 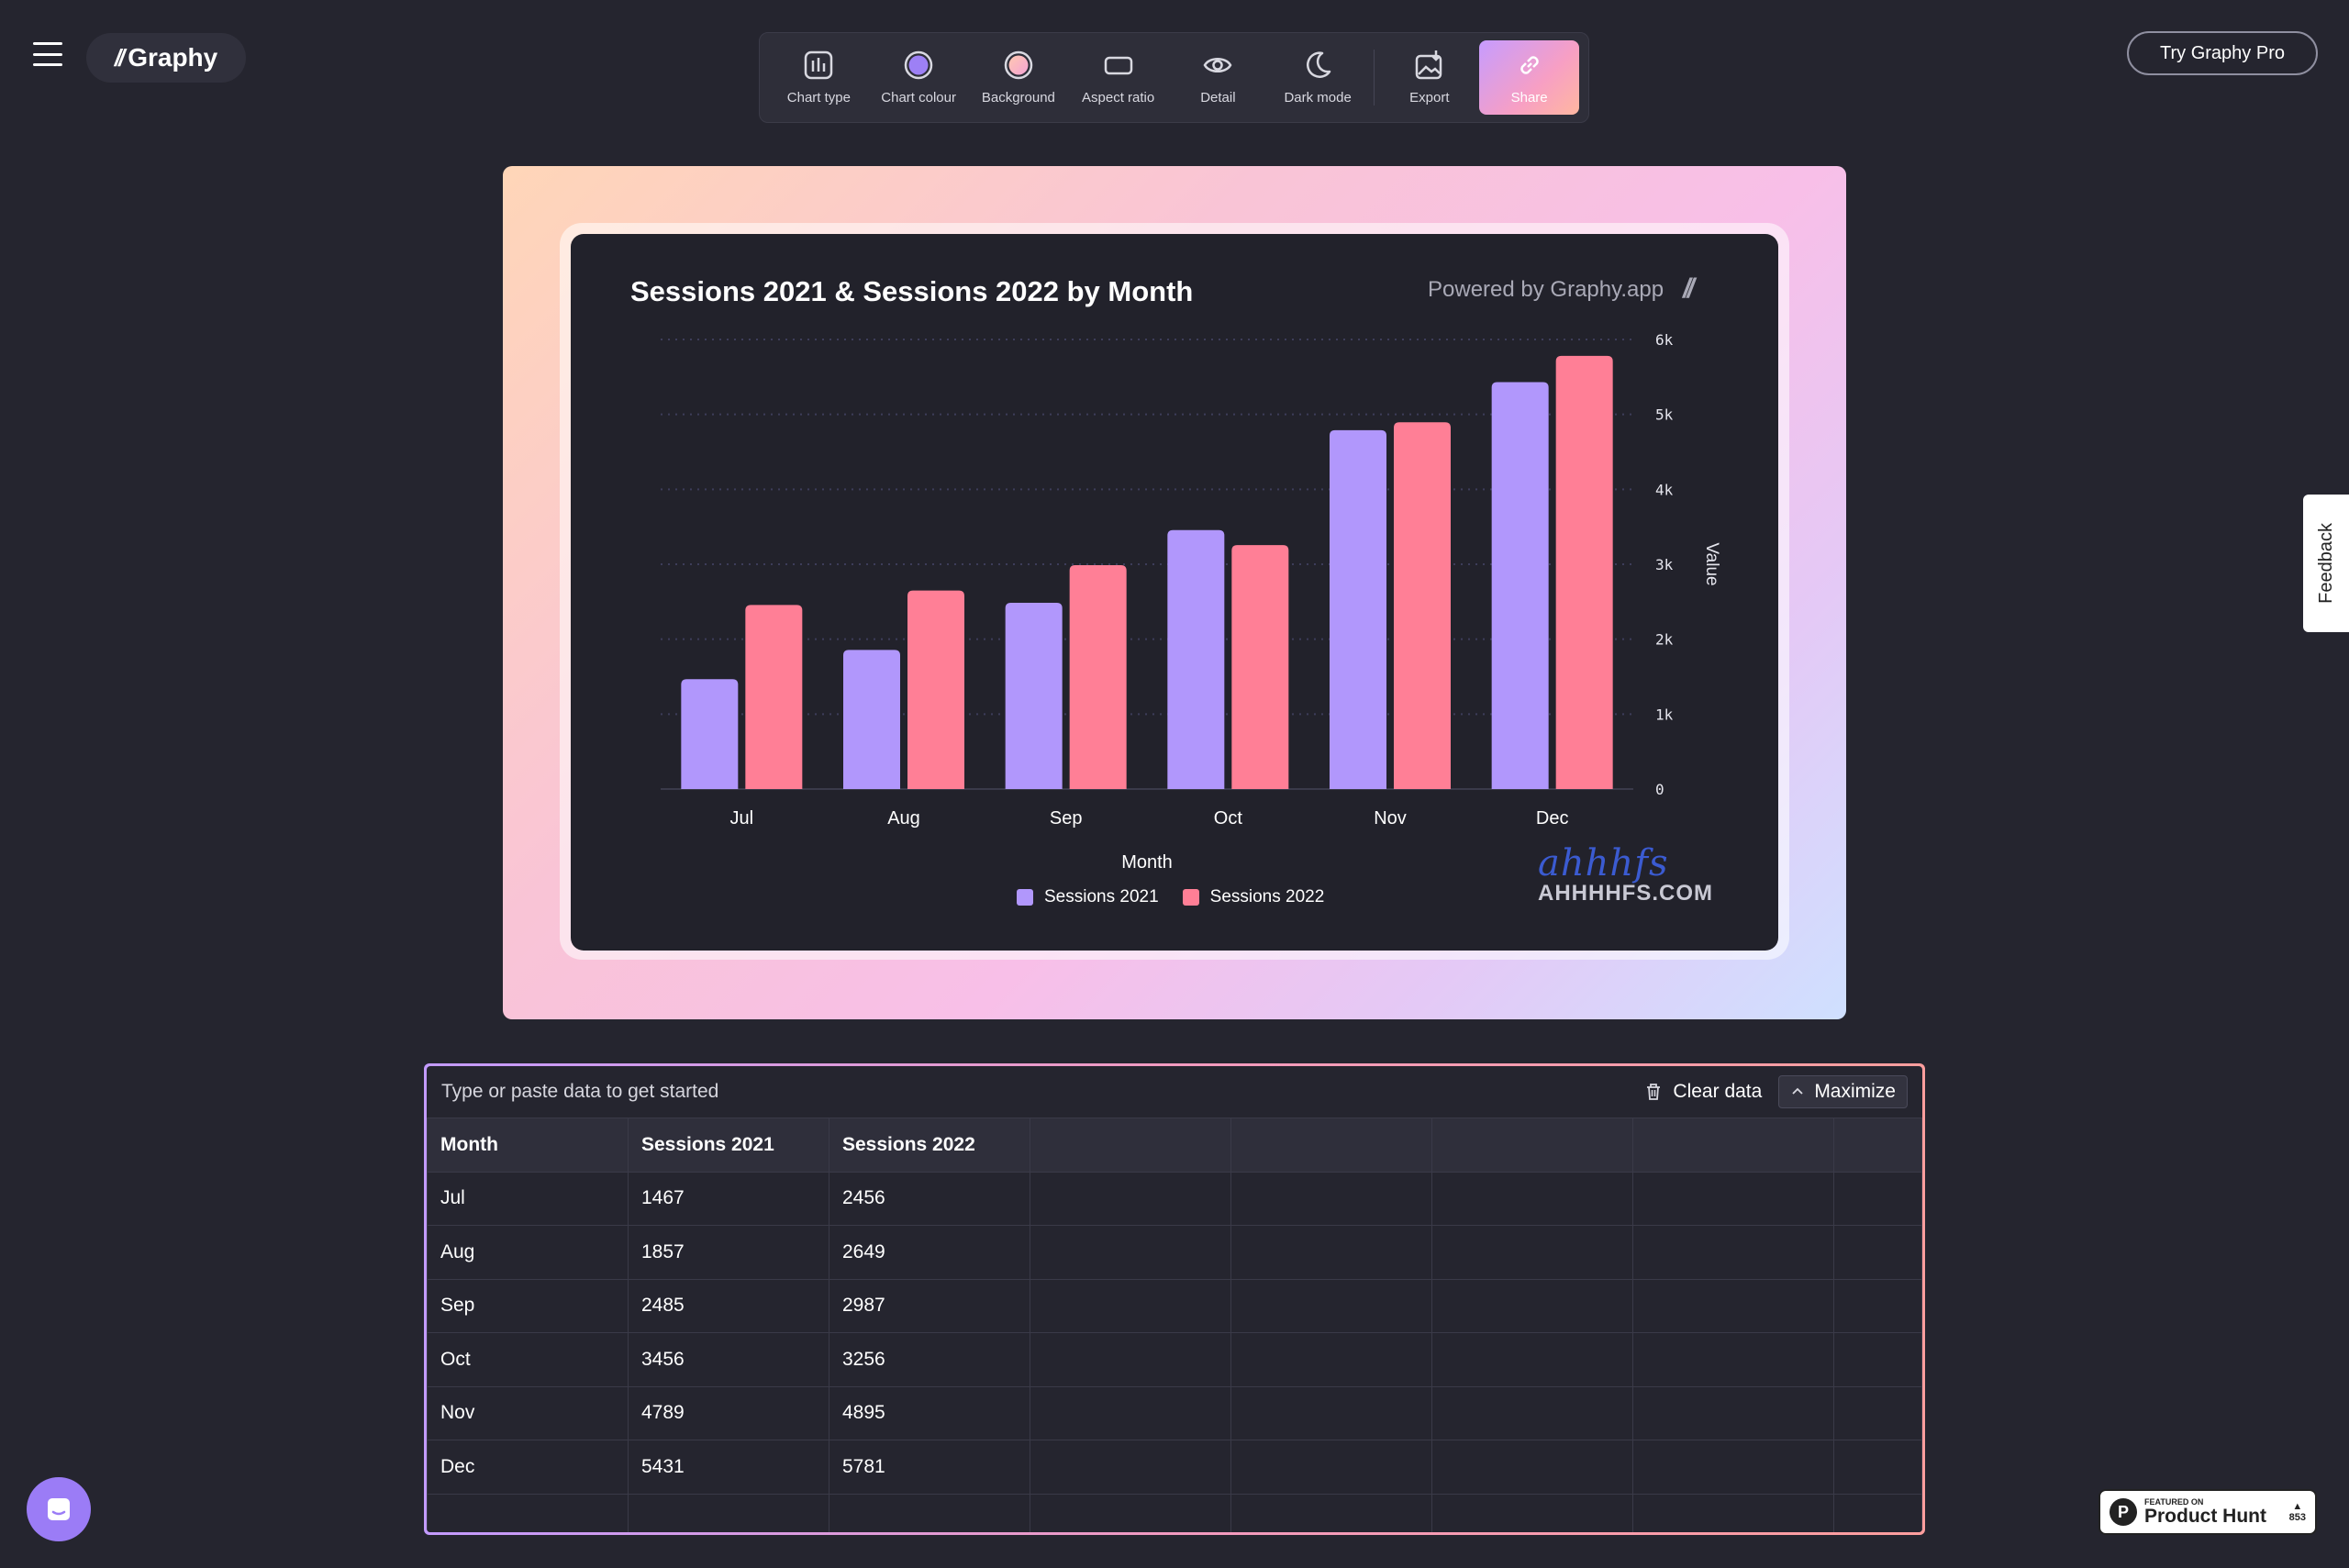 What do you see at coordinates (528, 1359) in the screenshot?
I see `table-cell: Oct` at bounding box center [528, 1359].